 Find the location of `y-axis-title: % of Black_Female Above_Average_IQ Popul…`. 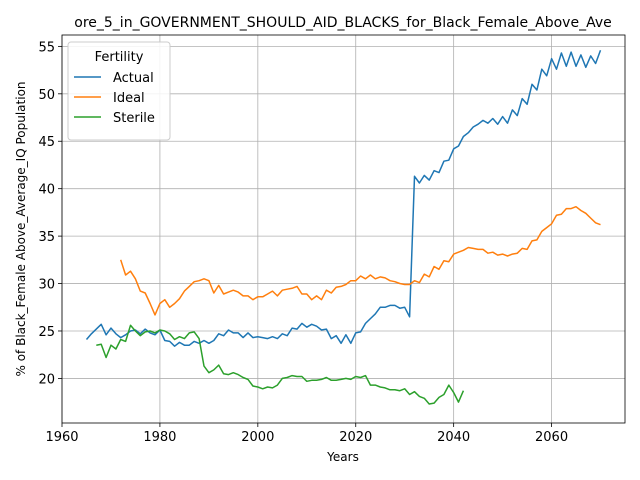

y-axis-title: % of Black_Female Above_Average_IQ Popul… is located at coordinates (21, 228).